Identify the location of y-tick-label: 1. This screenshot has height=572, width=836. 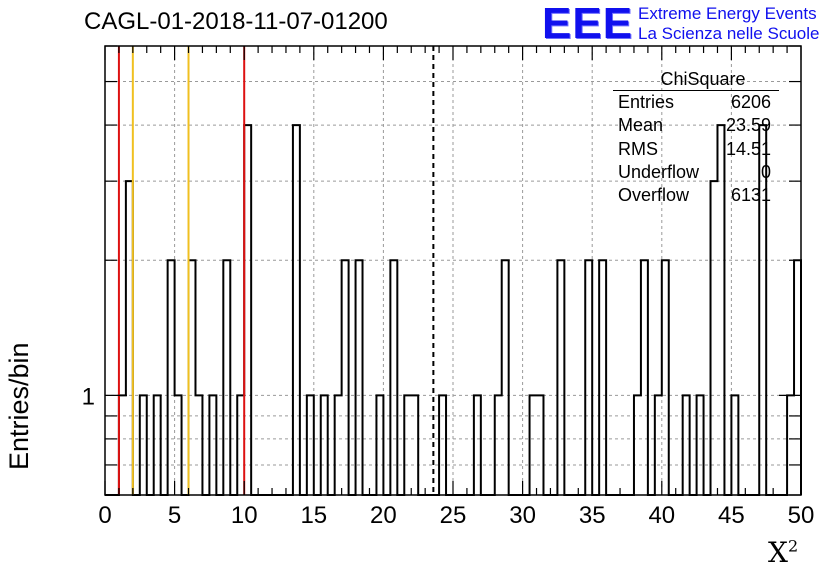
(88, 396).